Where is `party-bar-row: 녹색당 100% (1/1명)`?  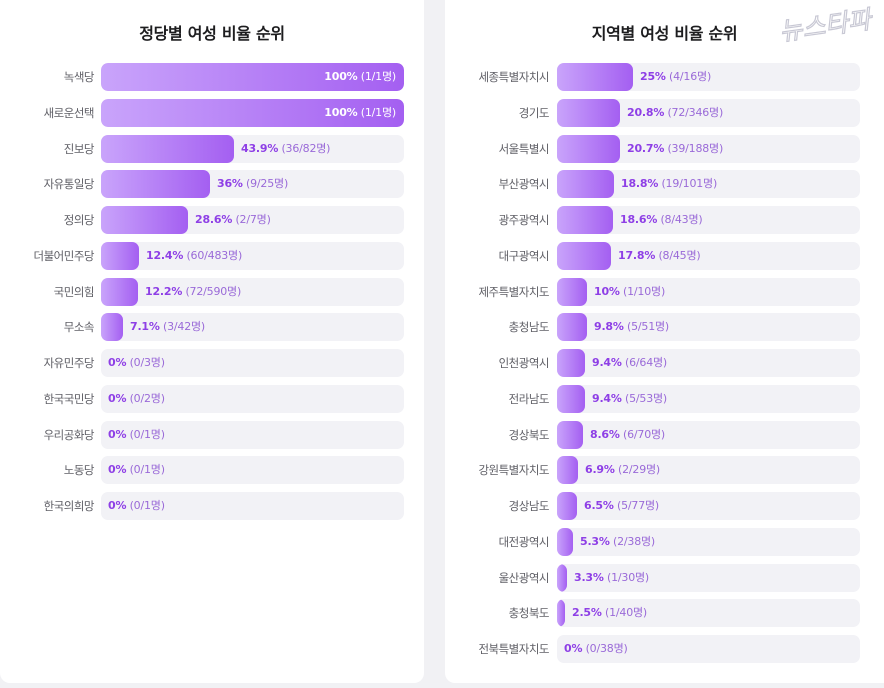 party-bar-row: 녹색당 100% (1/1명) is located at coordinates (212, 77).